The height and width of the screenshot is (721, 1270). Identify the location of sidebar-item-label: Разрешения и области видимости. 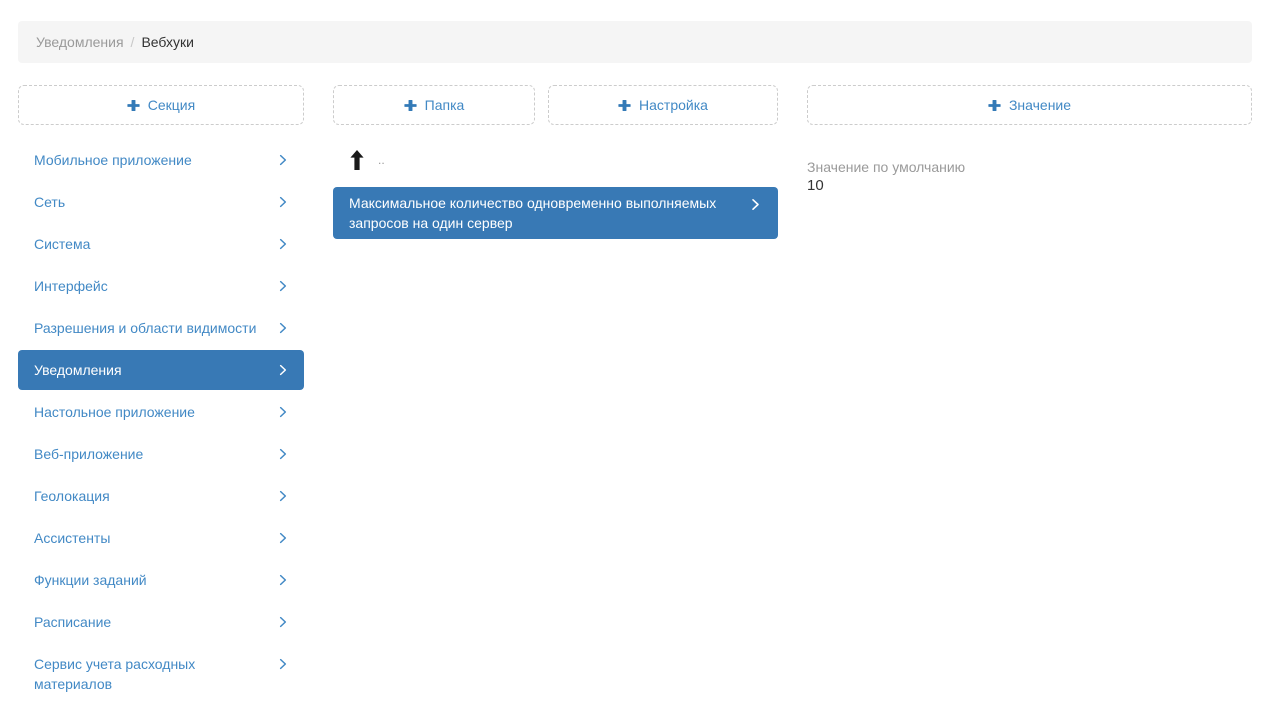
(145, 328).